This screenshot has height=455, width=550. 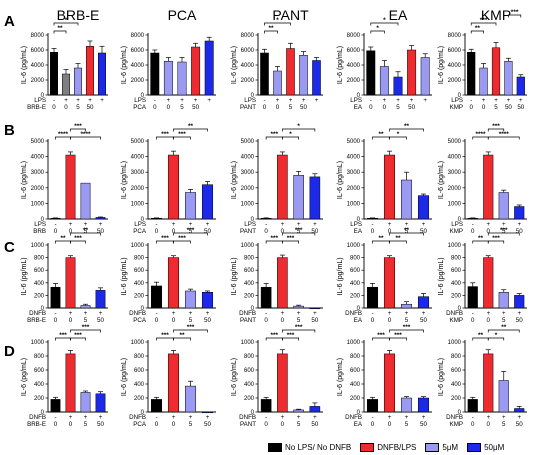 What do you see at coordinates (358, 107) in the screenshot?
I see `x-row-label: EA` at bounding box center [358, 107].